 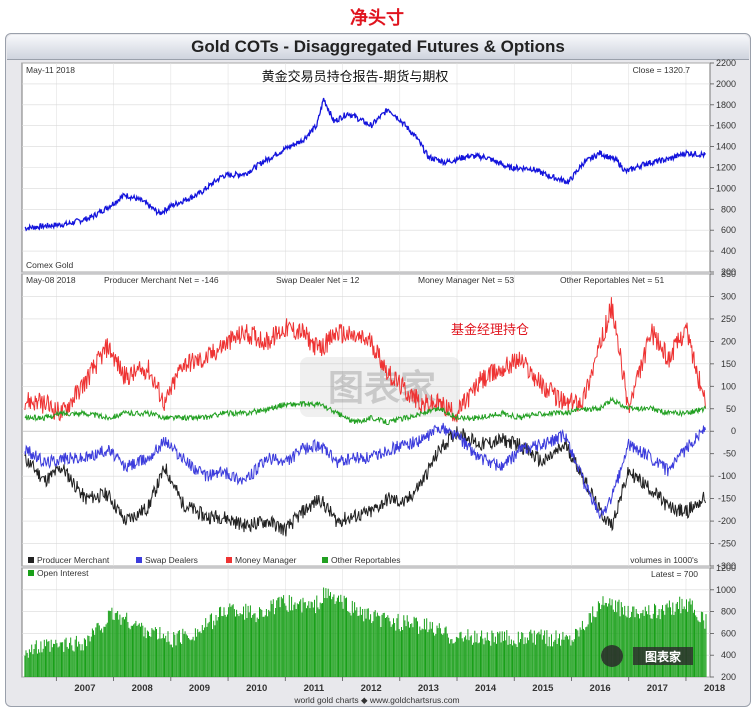 What do you see at coordinates (314, 688) in the screenshot?
I see `x-tick-label-4: 2011` at bounding box center [314, 688].